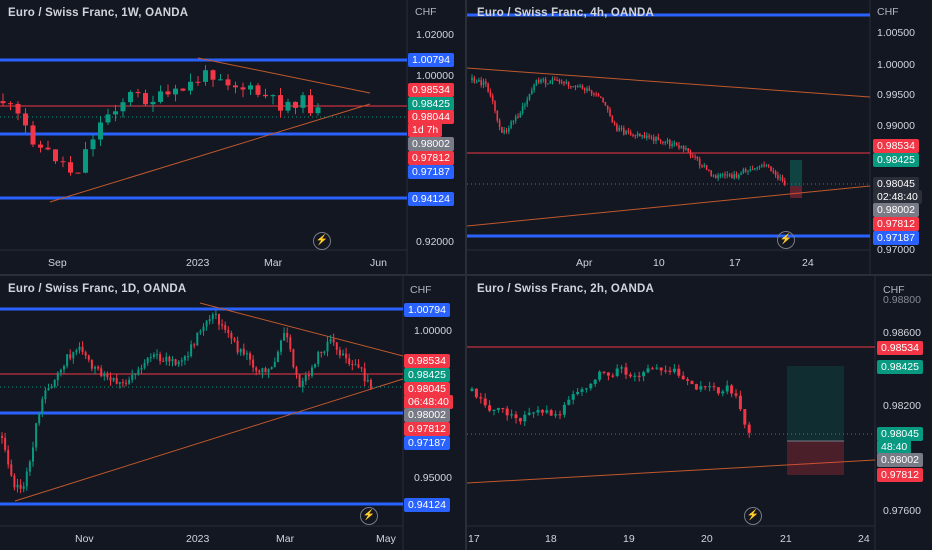 The height and width of the screenshot is (550, 932). I want to click on time-axis-label: Mar, so click(273, 263).